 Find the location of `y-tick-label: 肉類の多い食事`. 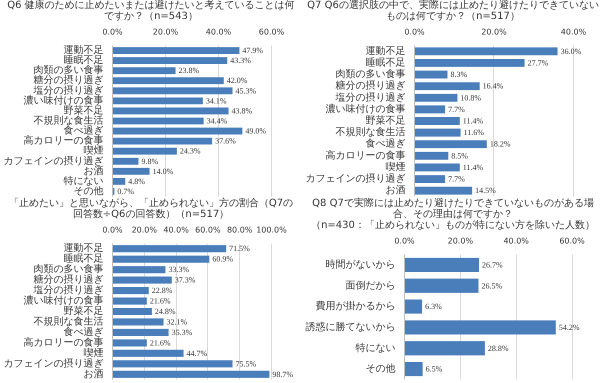

y-tick-label: 肉類の多い食事 is located at coordinates (371, 74).